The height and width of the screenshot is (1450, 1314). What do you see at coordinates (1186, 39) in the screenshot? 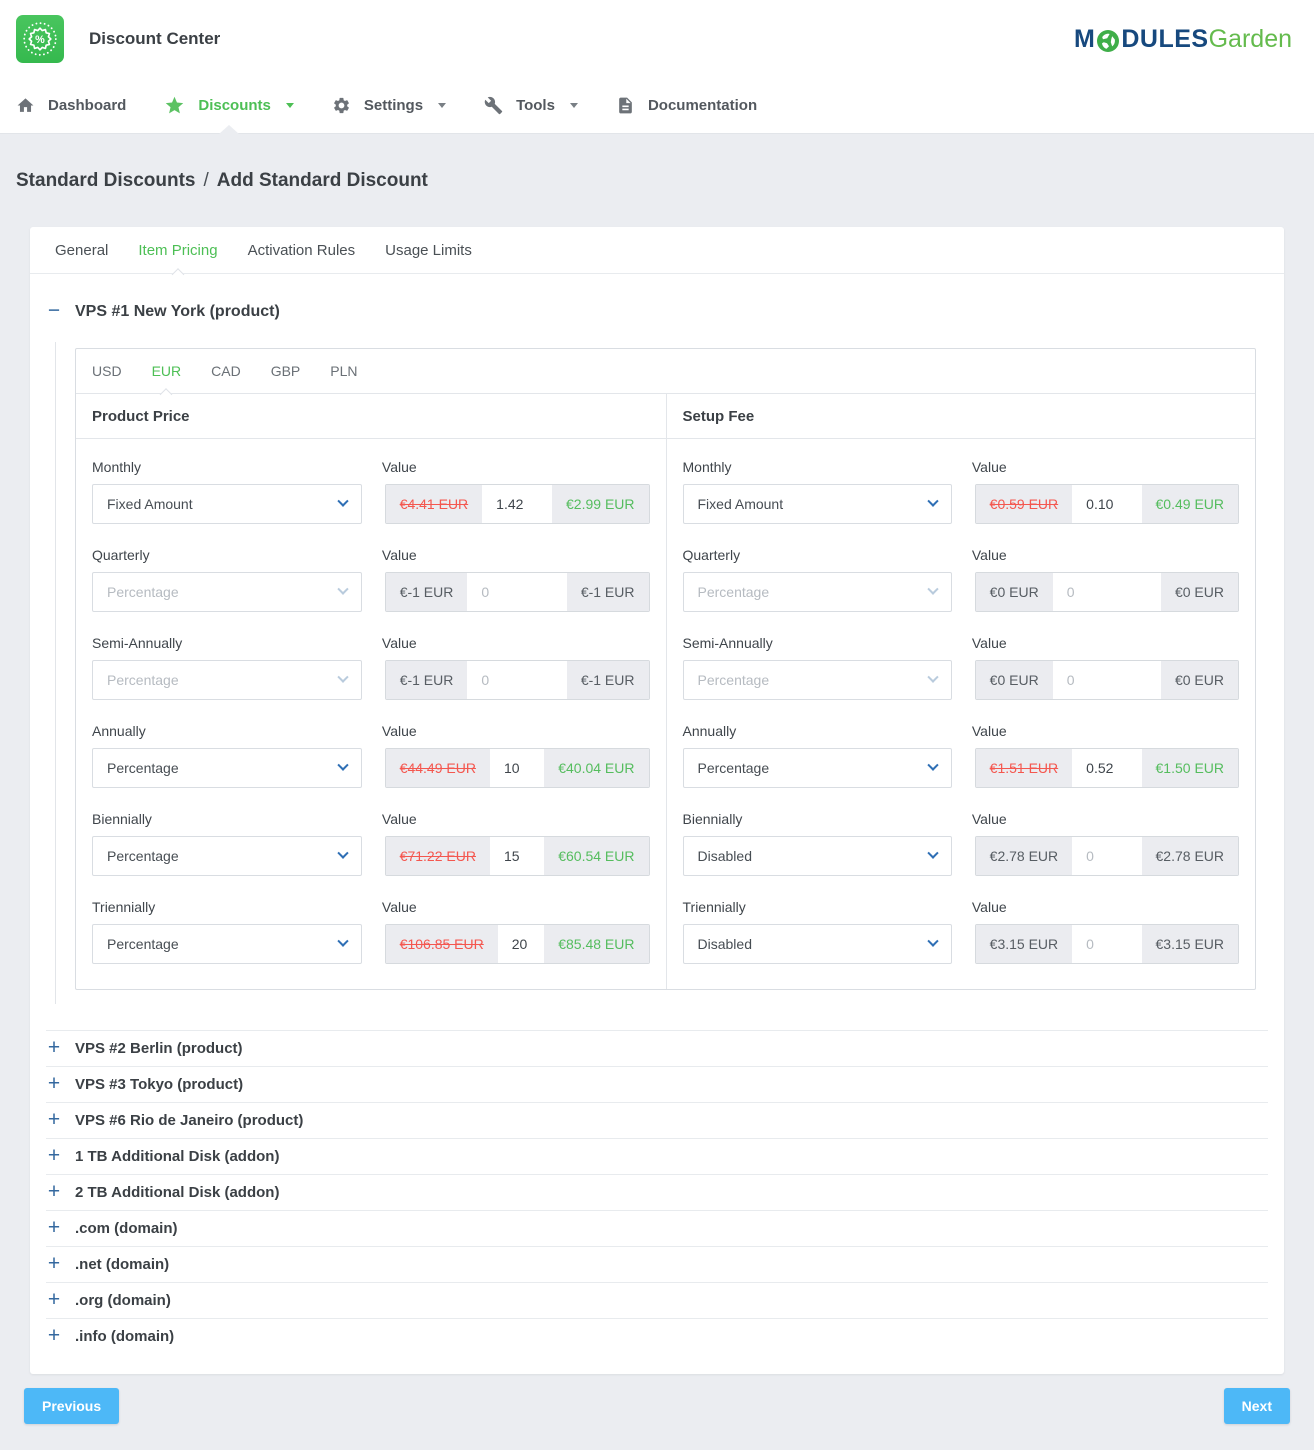
I see `modulesgarden-logo: M DULES Garden` at bounding box center [1186, 39].